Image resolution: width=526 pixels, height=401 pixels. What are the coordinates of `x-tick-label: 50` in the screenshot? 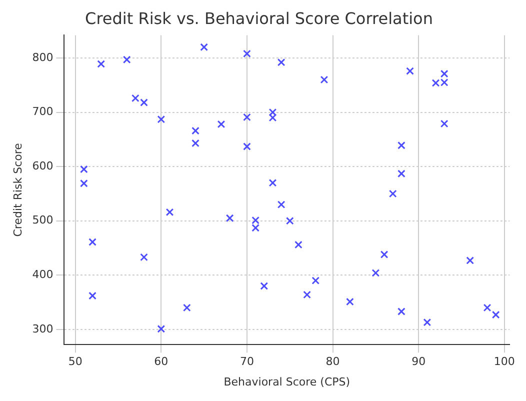 It's located at (75, 361).